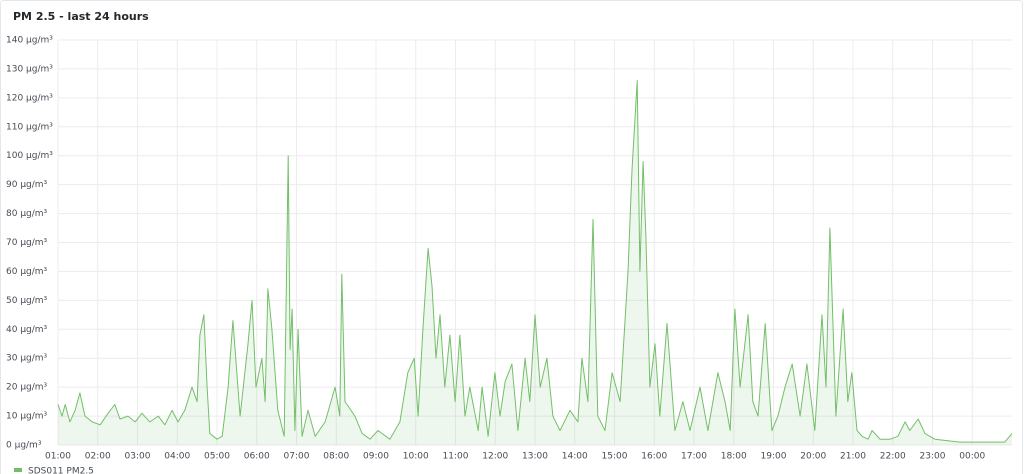  Describe the element at coordinates (615, 457) in the screenshot. I see `x-tick-label: 15:00` at that location.